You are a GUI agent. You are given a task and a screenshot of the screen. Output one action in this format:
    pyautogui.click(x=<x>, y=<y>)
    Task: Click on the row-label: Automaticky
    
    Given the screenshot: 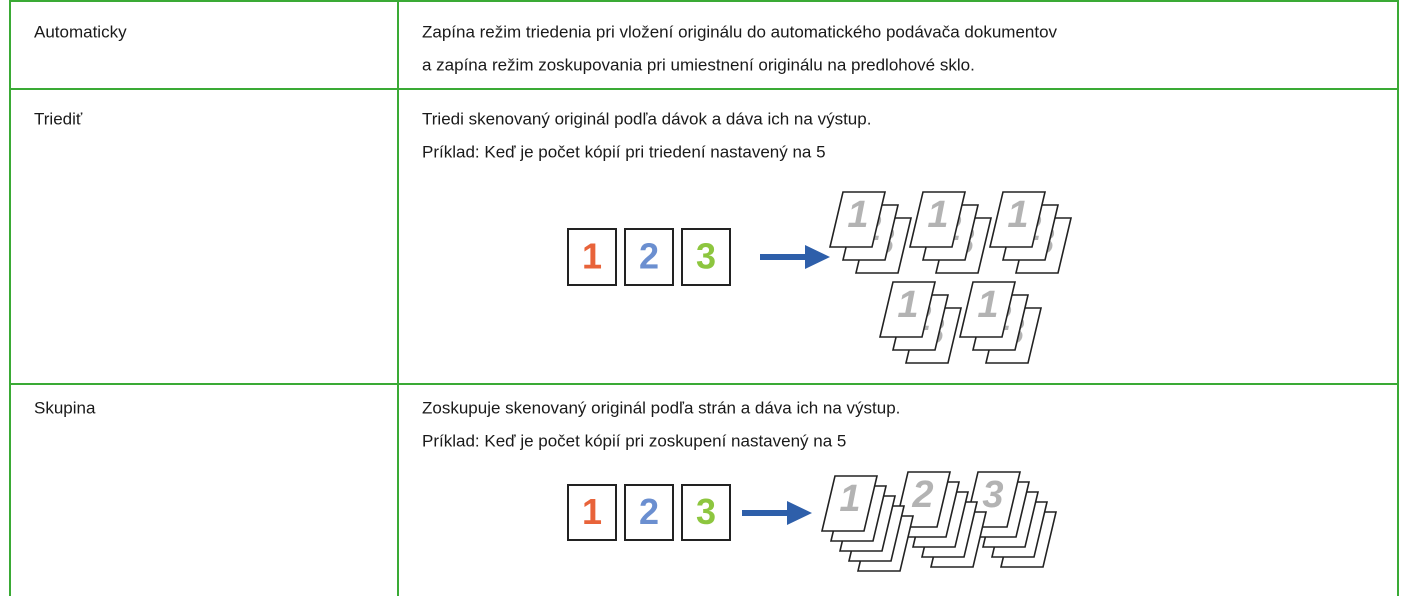 What is the action you would take?
    pyautogui.click(x=80, y=31)
    